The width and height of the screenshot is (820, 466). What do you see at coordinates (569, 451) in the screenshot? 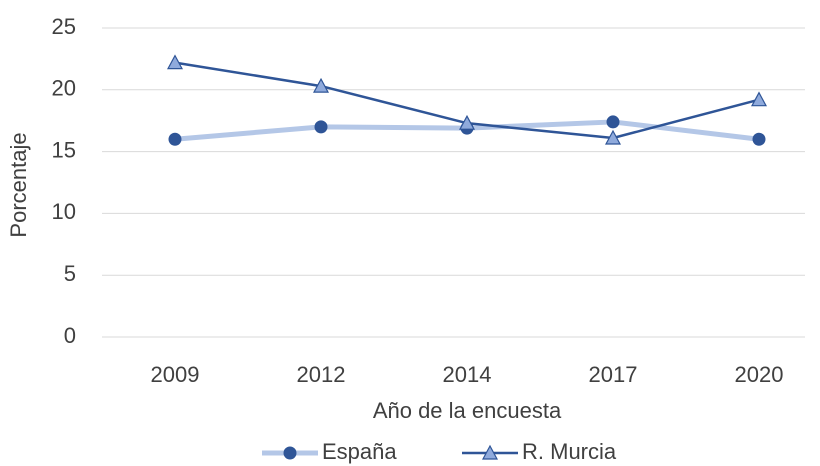
I see `legend-label: R. Murcia` at bounding box center [569, 451].